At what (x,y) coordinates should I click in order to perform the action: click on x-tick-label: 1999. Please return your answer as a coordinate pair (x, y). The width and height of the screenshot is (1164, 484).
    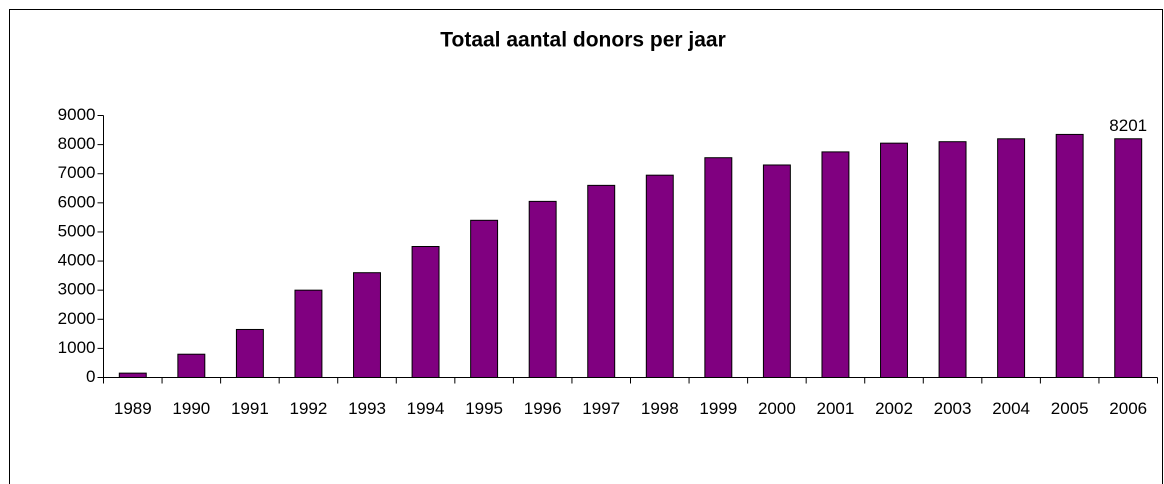
    Looking at the image, I should click on (718, 408).